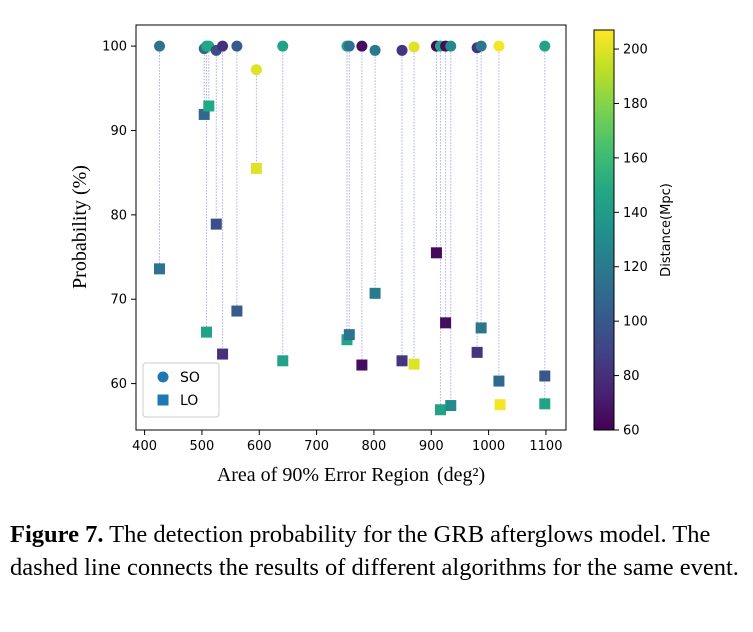 The width and height of the screenshot is (753, 632). Describe the element at coordinates (374, 446) in the screenshot. I see `x-tick-label: 800` at that location.